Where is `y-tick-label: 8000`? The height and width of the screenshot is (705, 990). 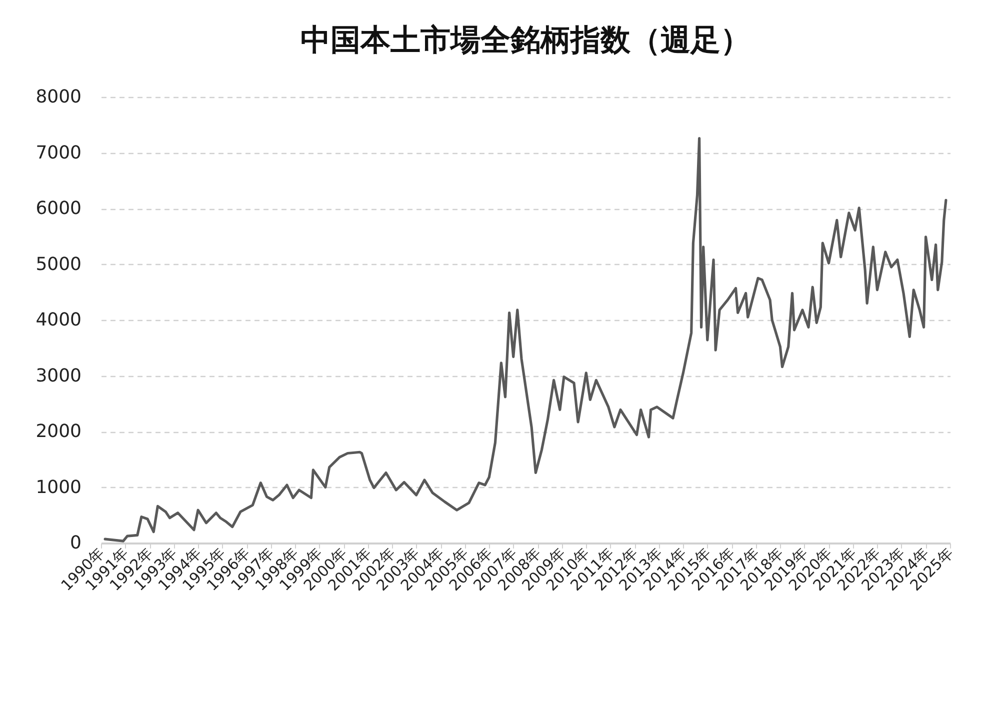 y-tick-label: 8000 is located at coordinates (59, 97).